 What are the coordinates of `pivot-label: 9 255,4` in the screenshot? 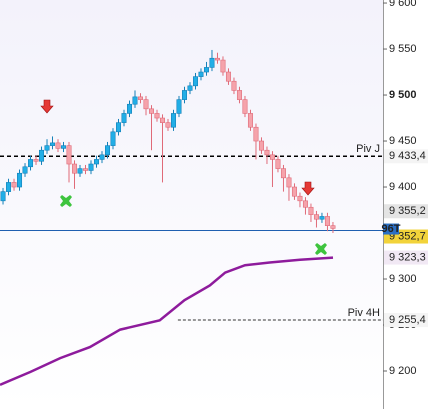 It's located at (407, 320).